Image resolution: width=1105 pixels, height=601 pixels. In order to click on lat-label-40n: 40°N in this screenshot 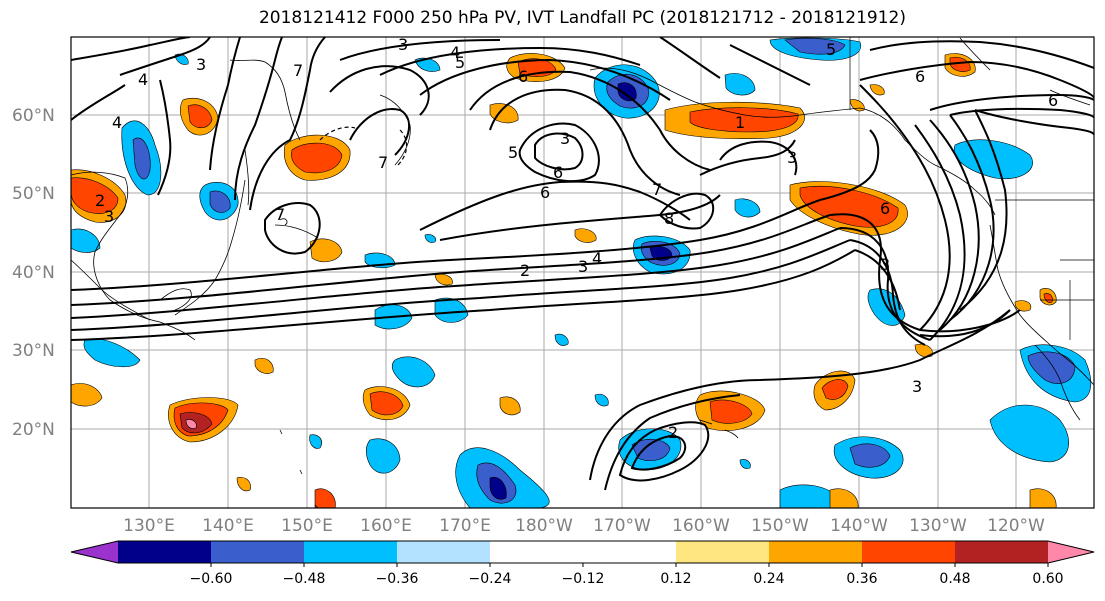, I will do `click(33, 273)`.